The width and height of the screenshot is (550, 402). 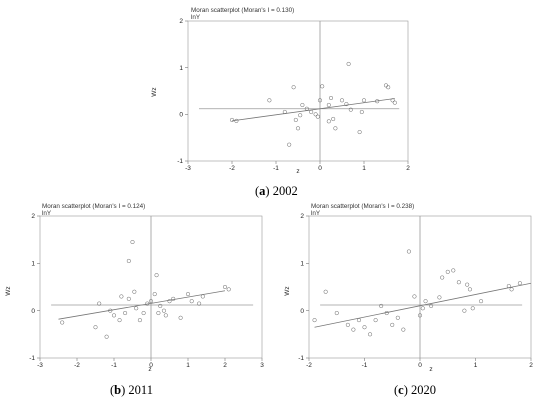 What do you see at coordinates (150, 363) in the screenshot?
I see `chart-b-x-ticks: -3 -2 -1 0 1 2 3` at bounding box center [150, 363].